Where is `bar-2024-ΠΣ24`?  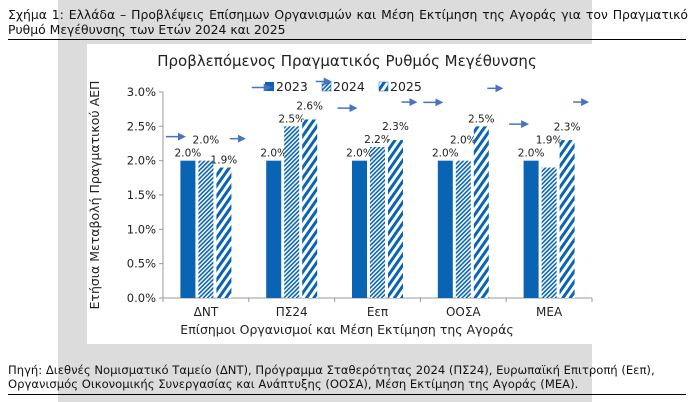
bar-2024-ΠΣ24 is located at coordinates (292, 212).